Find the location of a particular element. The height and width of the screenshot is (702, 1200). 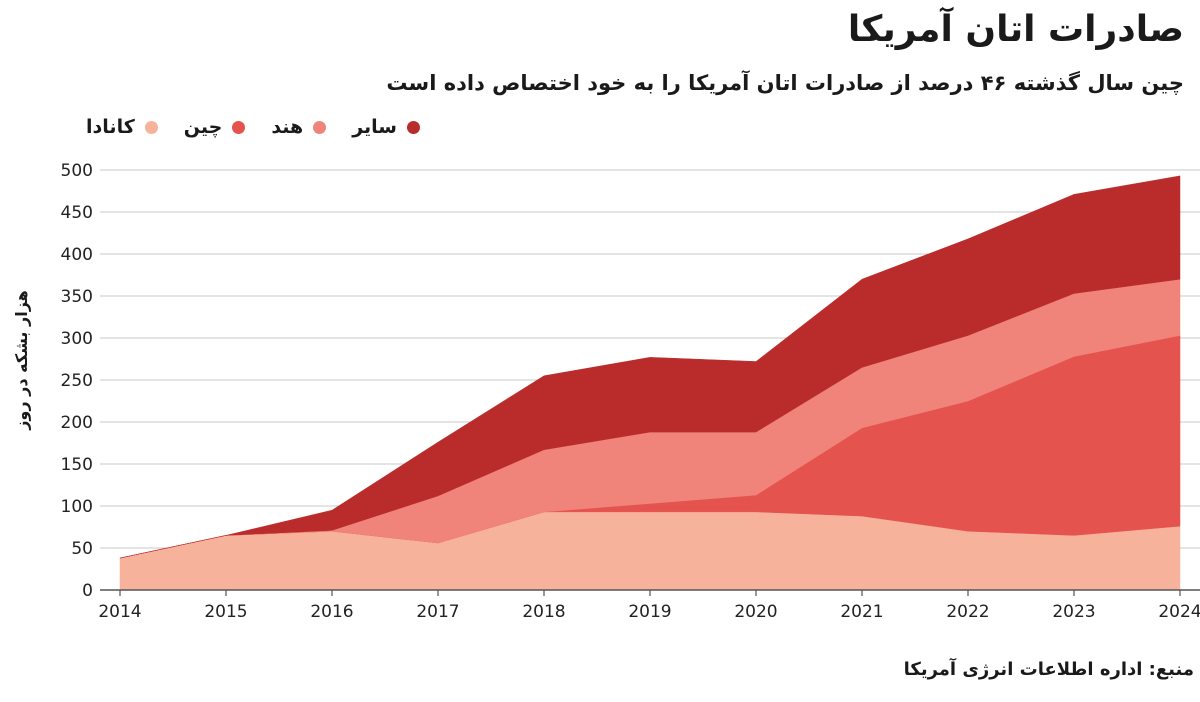

y-tick-label: 250 is located at coordinates (77, 381).